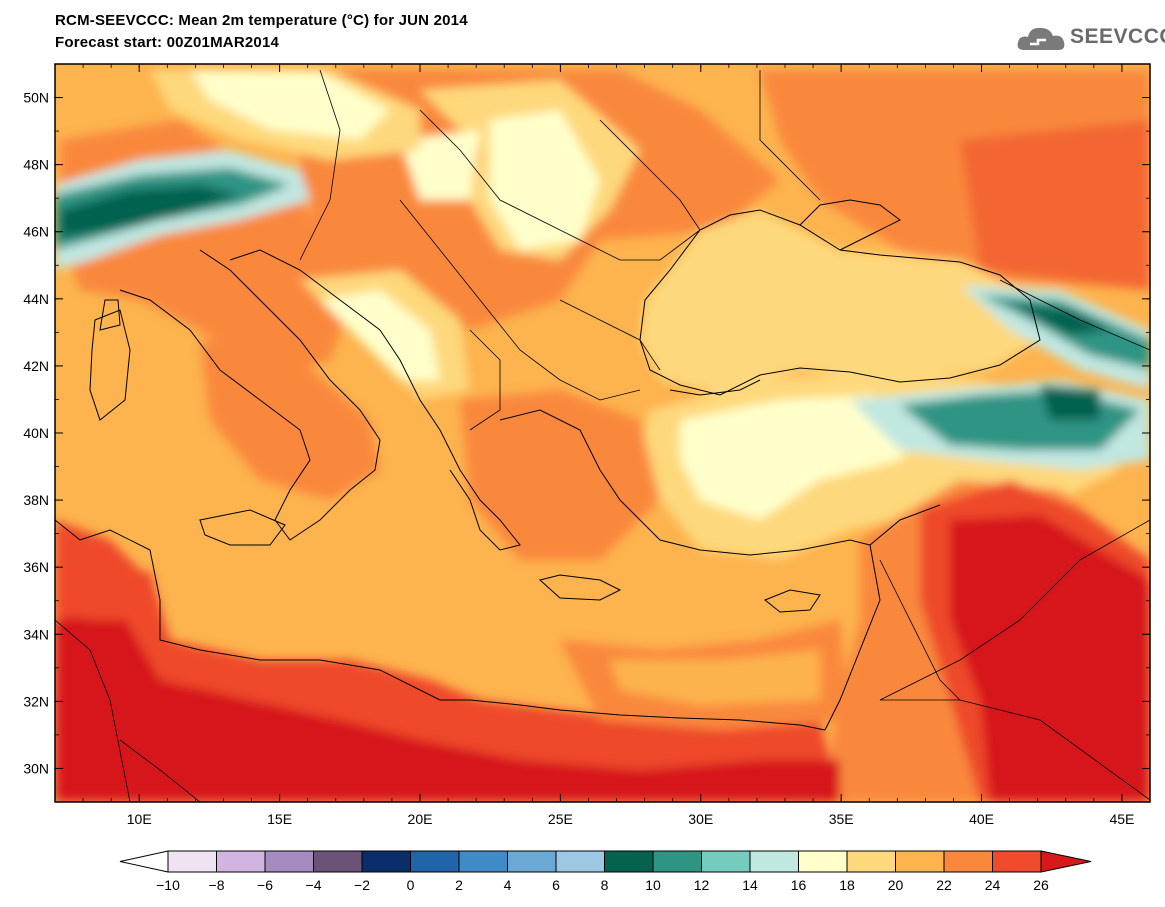 This screenshot has width=1165, height=907. I want to click on lat-tick-label: 40N, so click(36, 433).